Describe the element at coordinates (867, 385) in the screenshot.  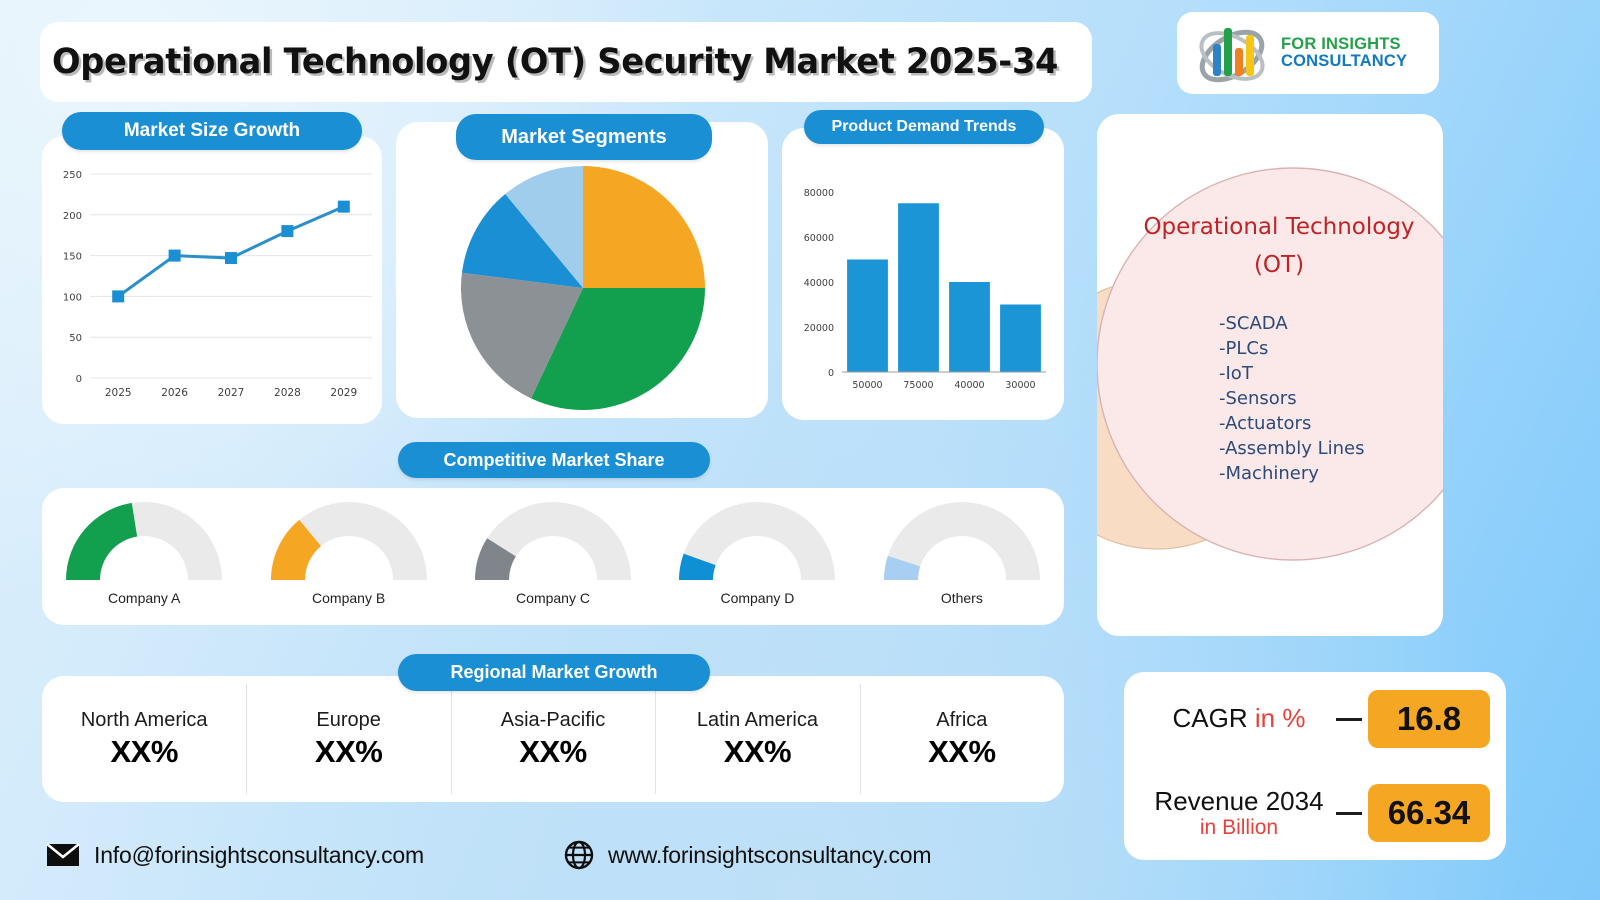
I see `svg-text: 50000` at that location.